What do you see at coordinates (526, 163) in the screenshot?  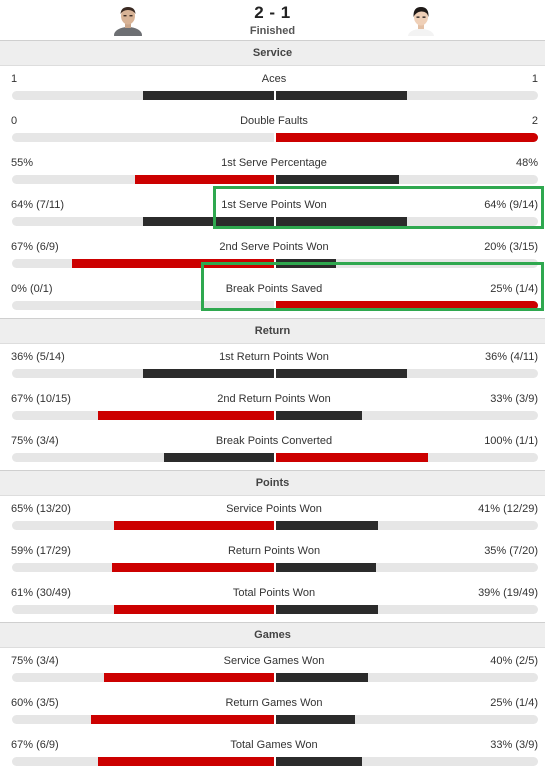 I see `away-value: 48%` at bounding box center [526, 163].